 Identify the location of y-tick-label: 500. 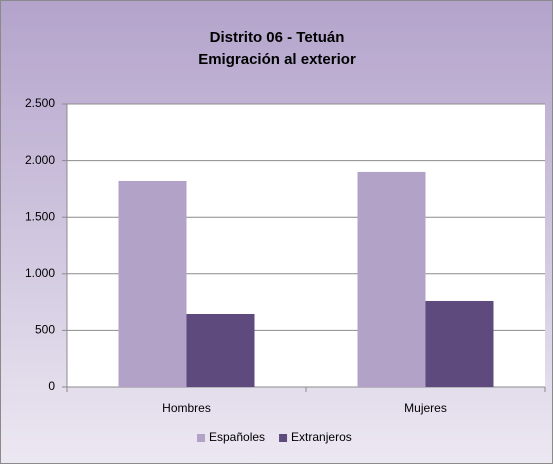
(45, 330).